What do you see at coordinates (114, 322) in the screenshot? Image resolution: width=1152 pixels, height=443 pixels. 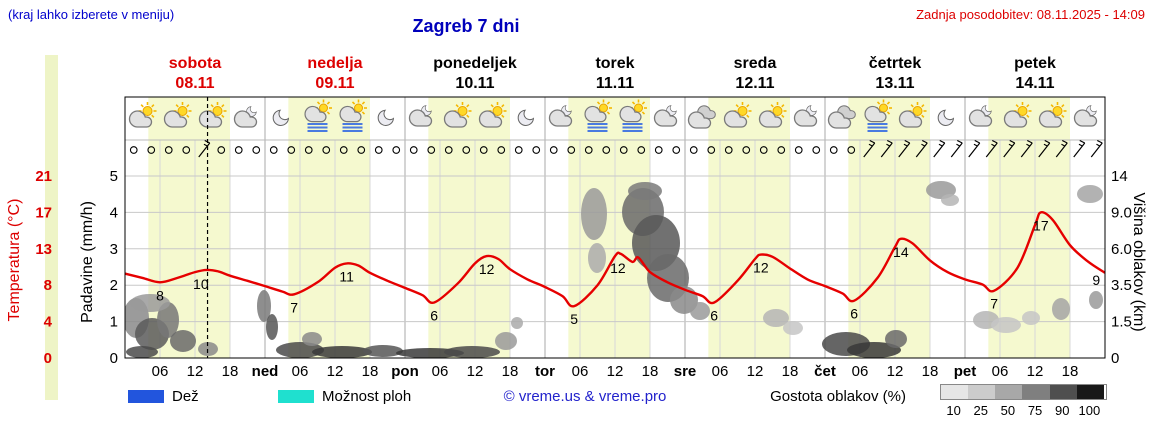 I see `precip-tick-label: 1` at bounding box center [114, 322].